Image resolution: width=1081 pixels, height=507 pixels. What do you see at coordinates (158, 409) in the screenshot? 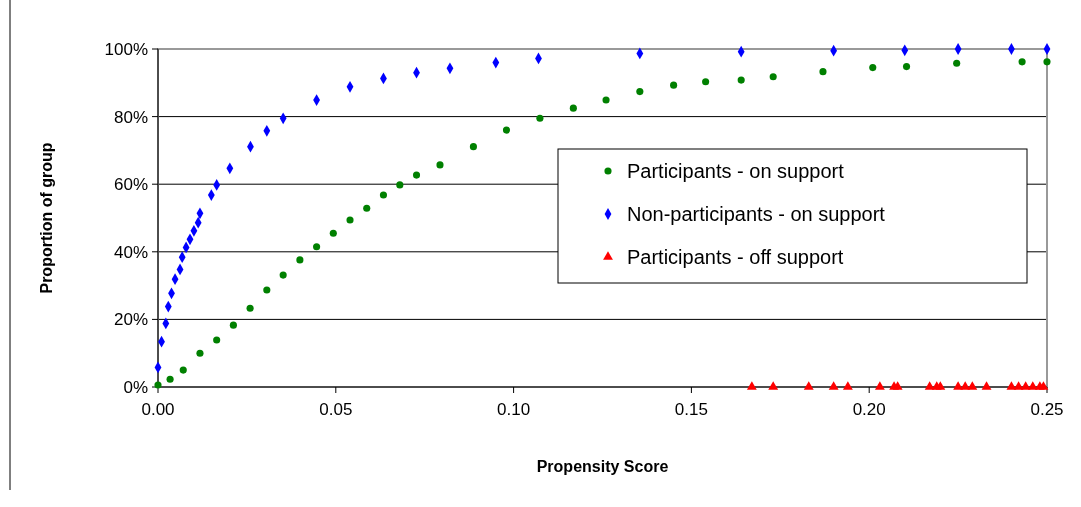
I see `x-tick-label: 0.00` at bounding box center [158, 409].